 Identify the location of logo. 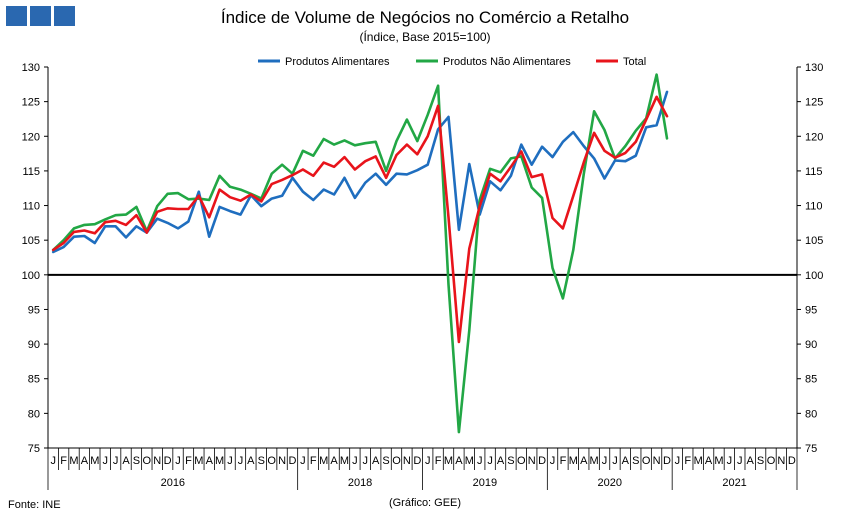
(40, 16).